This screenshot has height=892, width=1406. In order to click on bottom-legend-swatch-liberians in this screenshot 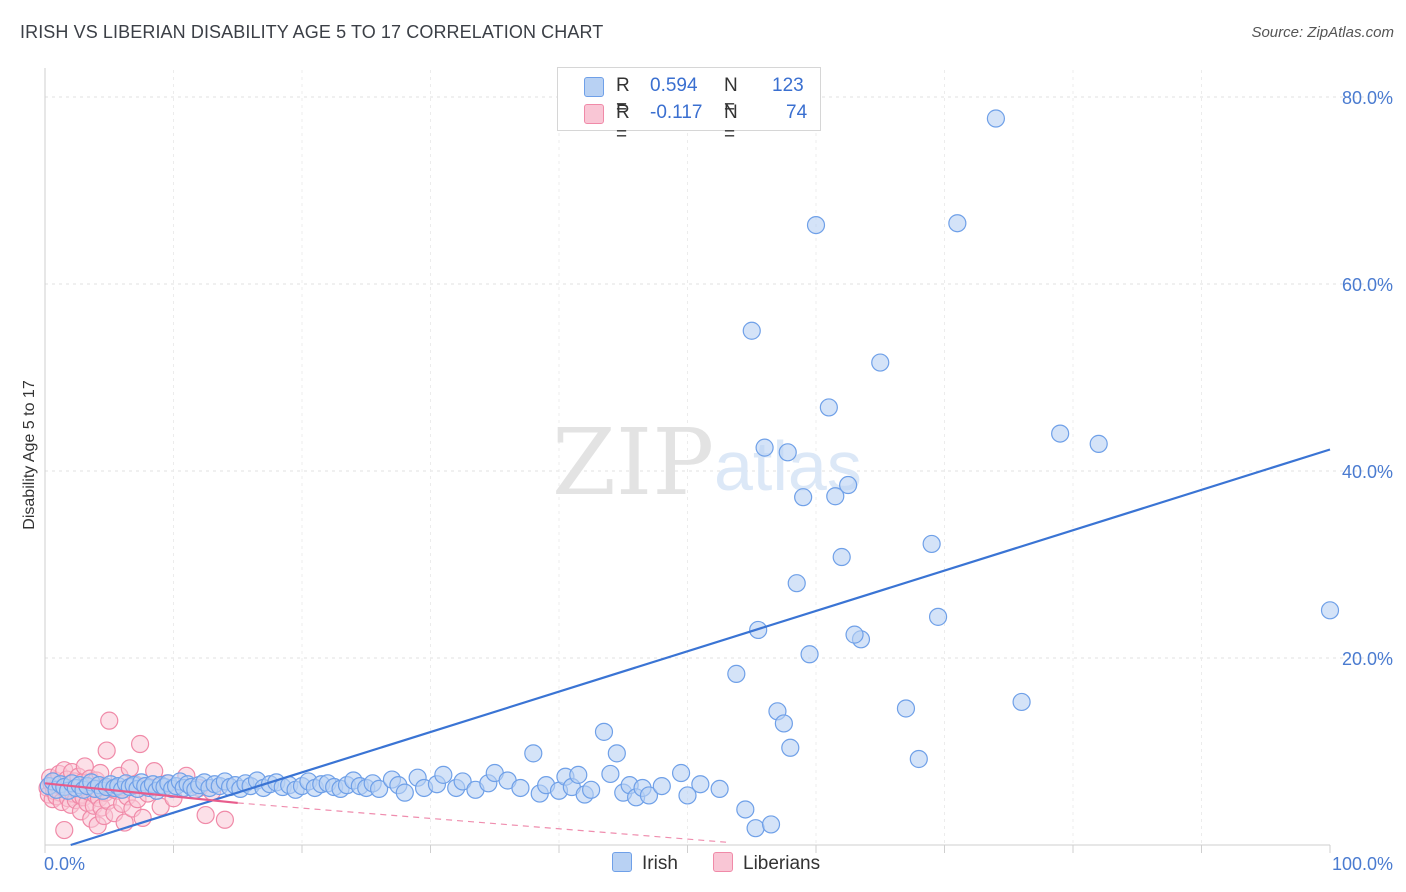, I will do `click(723, 862)`.